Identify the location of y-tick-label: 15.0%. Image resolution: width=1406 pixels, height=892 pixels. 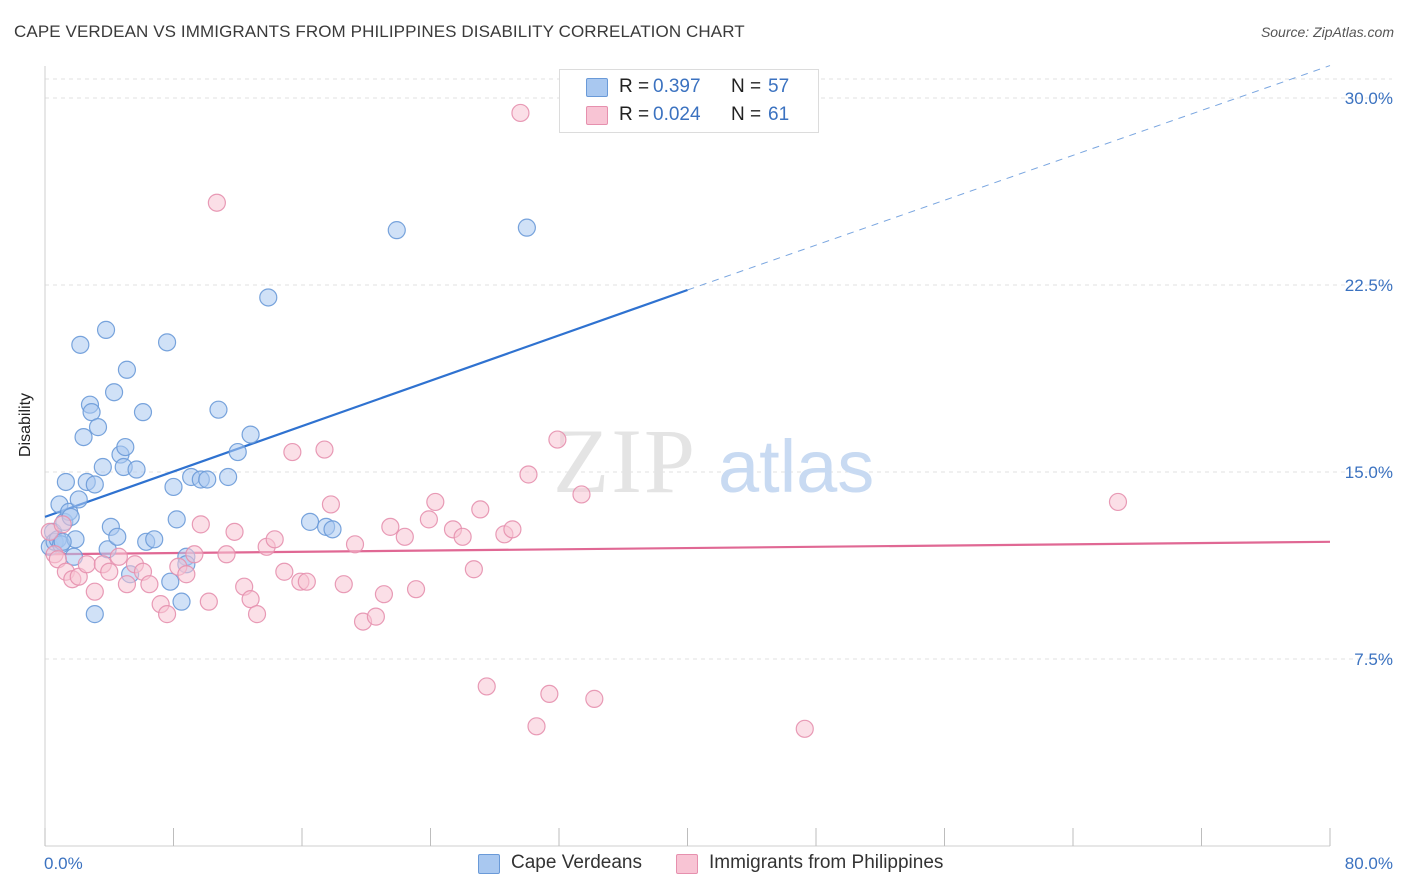
(1369, 472).